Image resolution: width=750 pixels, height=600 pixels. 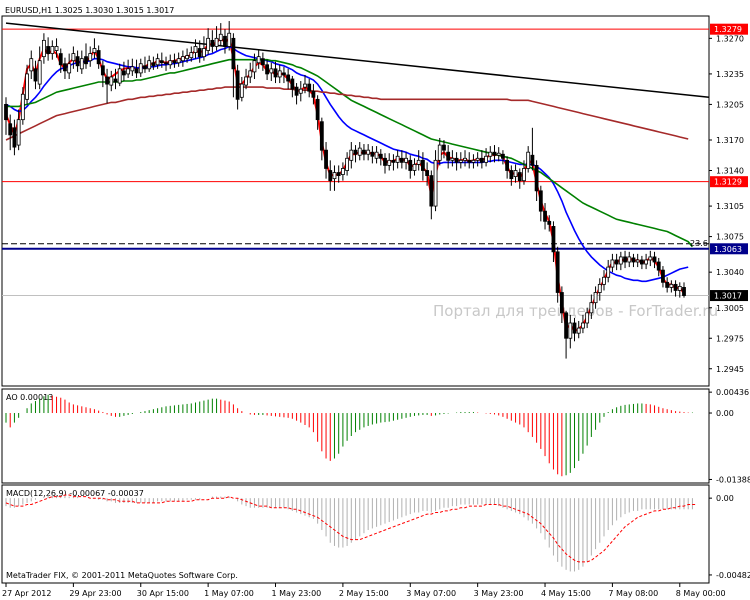 What do you see at coordinates (729, 249) in the screenshot?
I see `price-box: 1.3063` at bounding box center [729, 249].